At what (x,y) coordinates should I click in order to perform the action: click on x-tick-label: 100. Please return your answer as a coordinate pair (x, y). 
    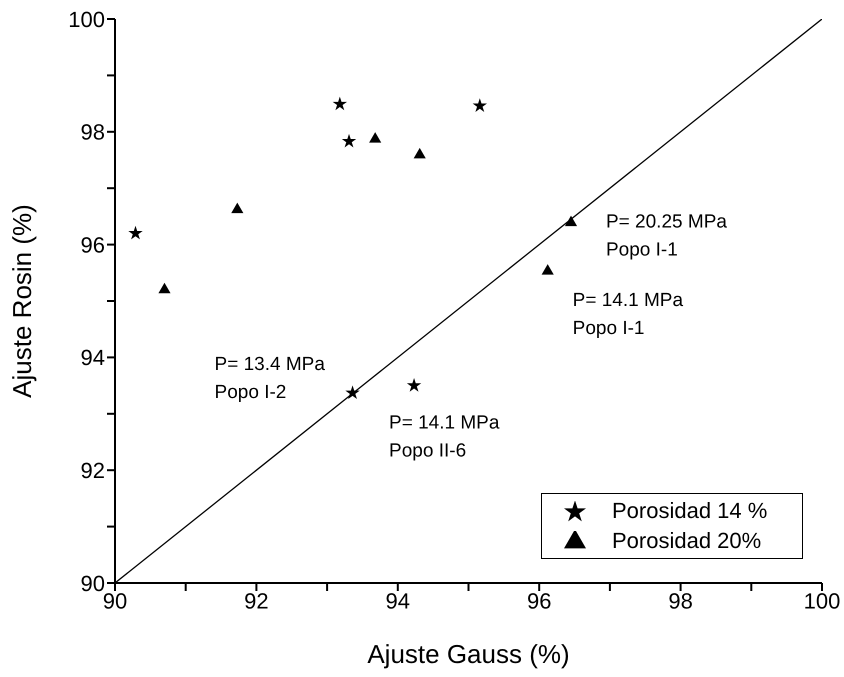
    Looking at the image, I should click on (822, 601).